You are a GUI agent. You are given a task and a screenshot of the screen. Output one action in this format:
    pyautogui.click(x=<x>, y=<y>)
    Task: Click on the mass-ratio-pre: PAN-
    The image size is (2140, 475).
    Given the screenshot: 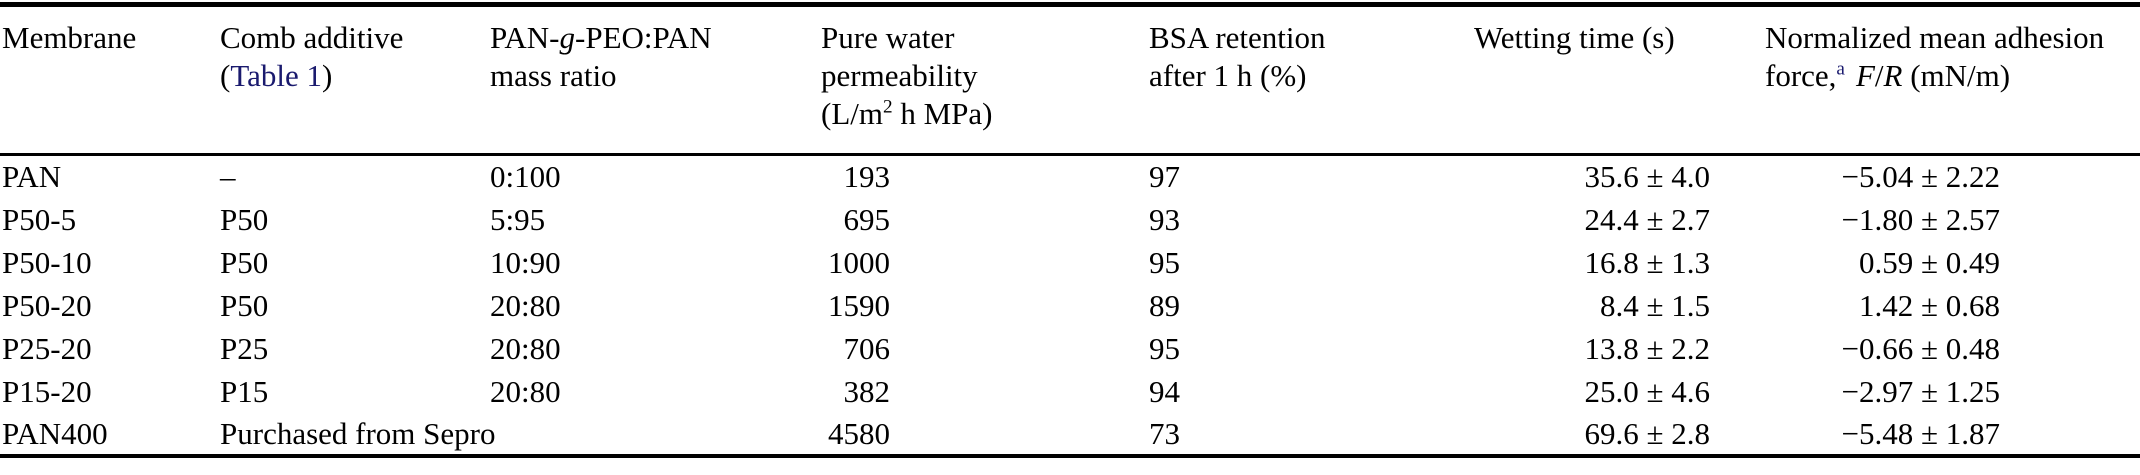 What is the action you would take?
    pyautogui.click(x=525, y=37)
    